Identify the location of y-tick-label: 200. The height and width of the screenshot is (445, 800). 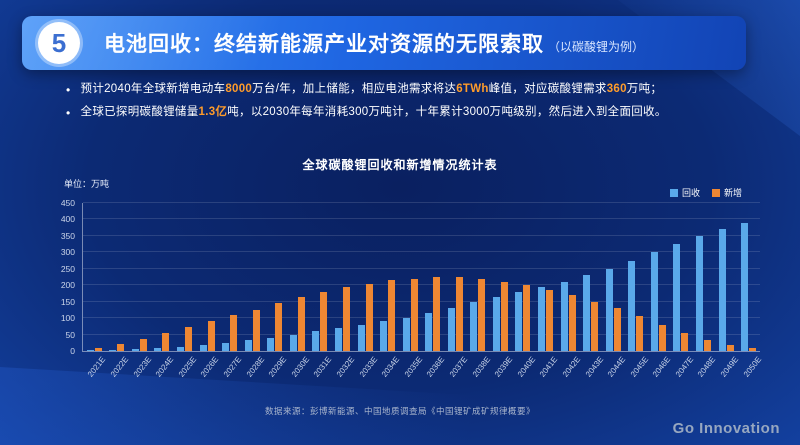
(67, 285).